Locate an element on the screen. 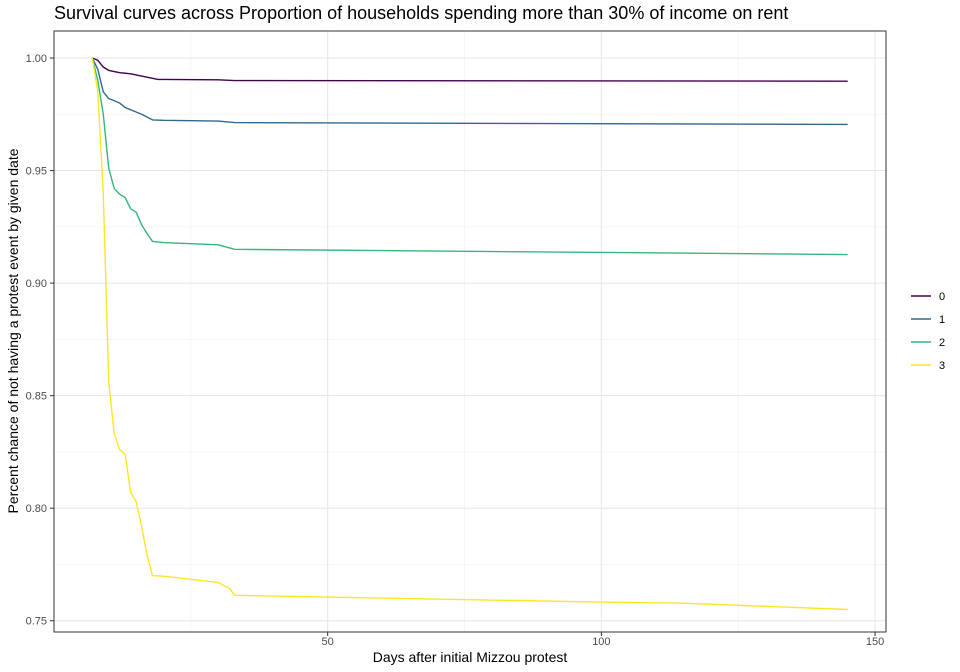 Image resolution: width=960 pixels, height=672 pixels. legend-item-1: 1 is located at coordinates (928, 320).